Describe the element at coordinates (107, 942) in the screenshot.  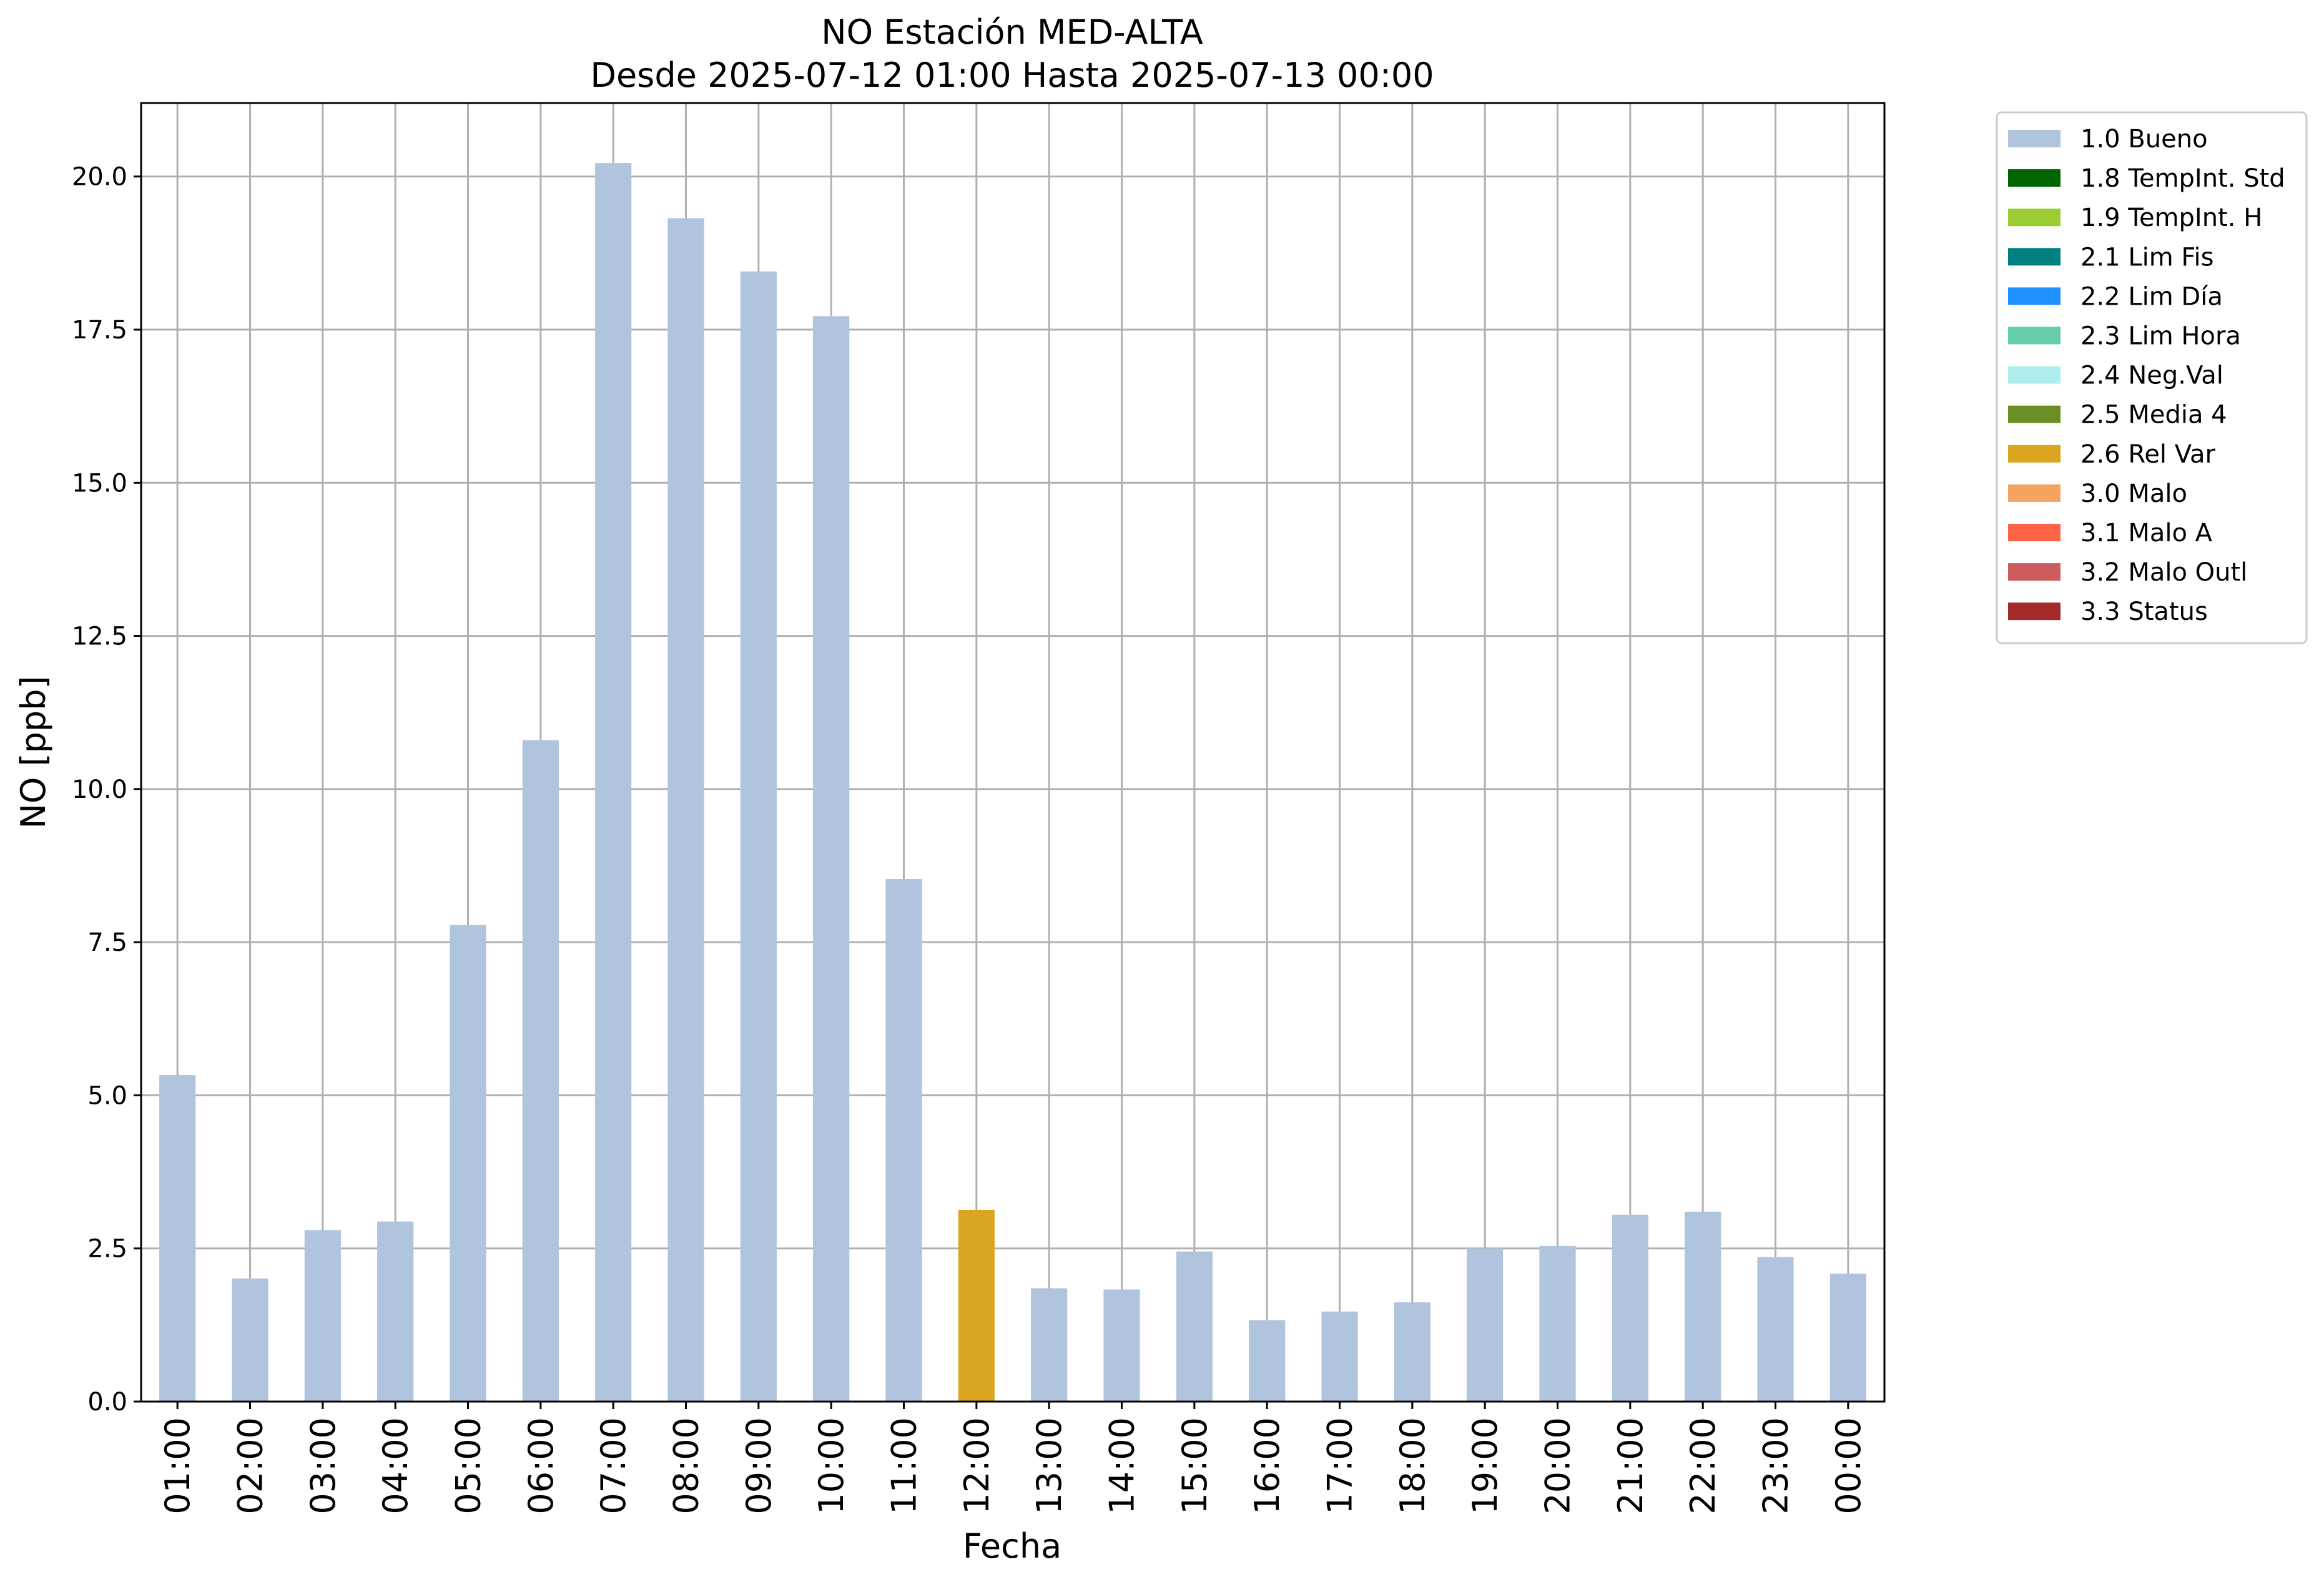
I see `y-tick-label: 7.5` at that location.